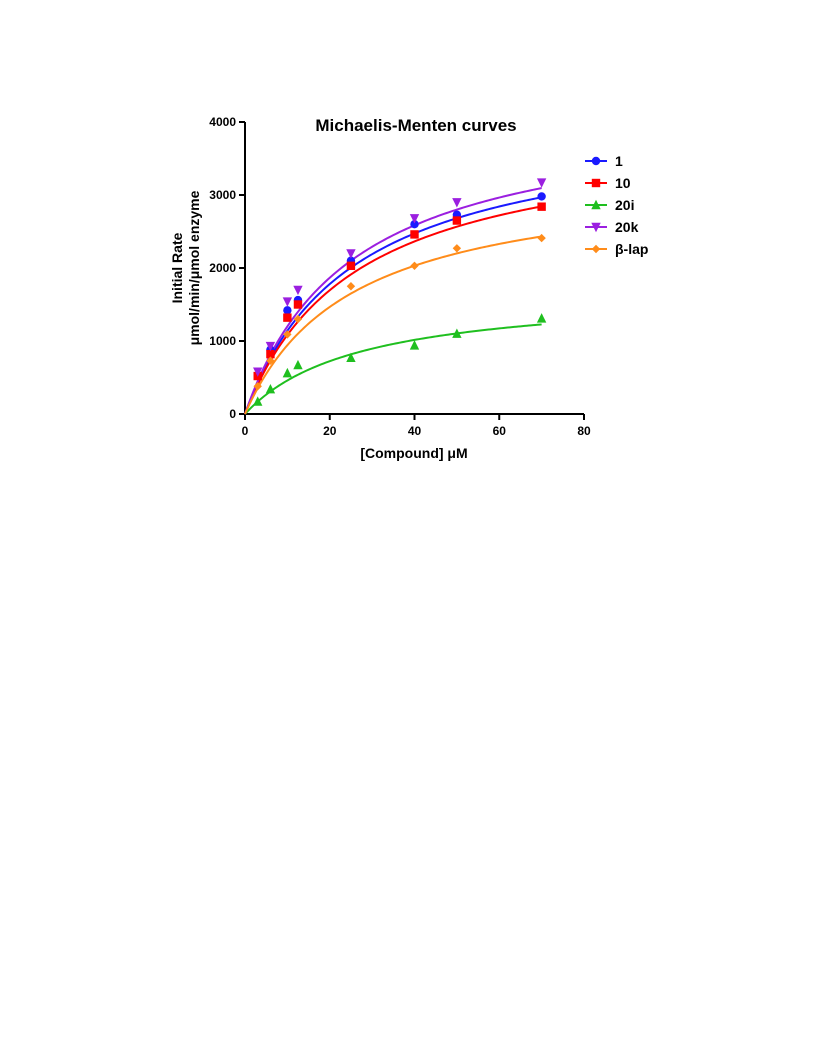 The image size is (816, 1056). I want to click on fit-curve-20k, so click(393, 301).